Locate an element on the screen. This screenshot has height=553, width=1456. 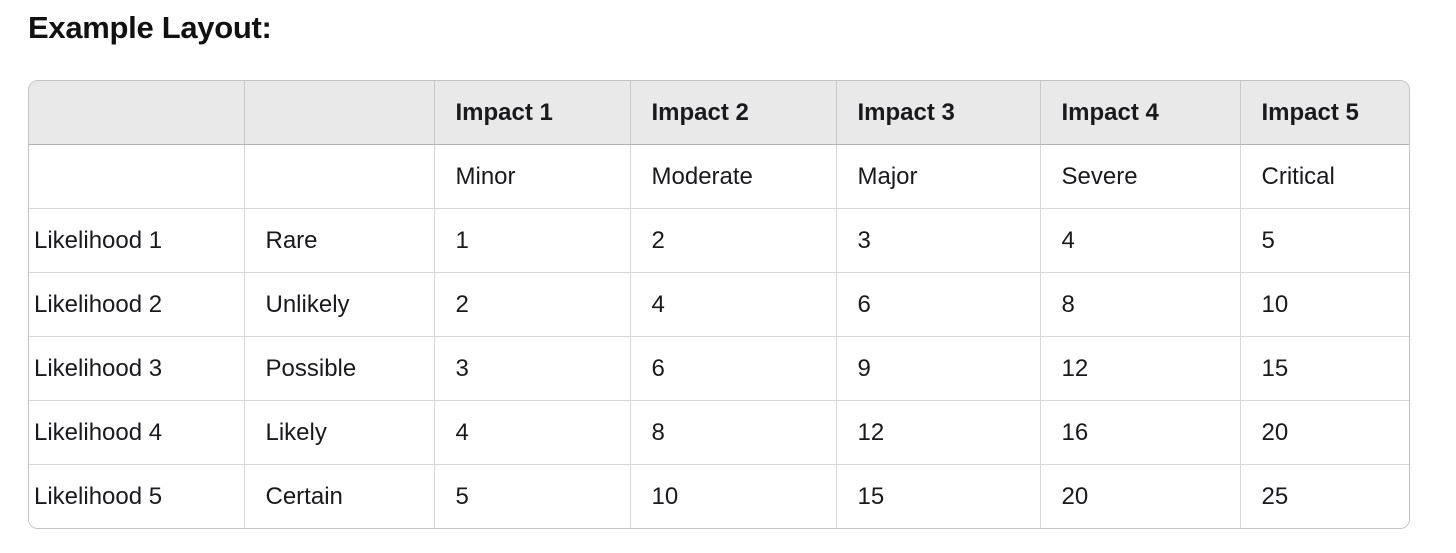
table-row-likelihood-2: Likelihood 2 Unlikely 2 4 6 8 10 is located at coordinates (719, 304).